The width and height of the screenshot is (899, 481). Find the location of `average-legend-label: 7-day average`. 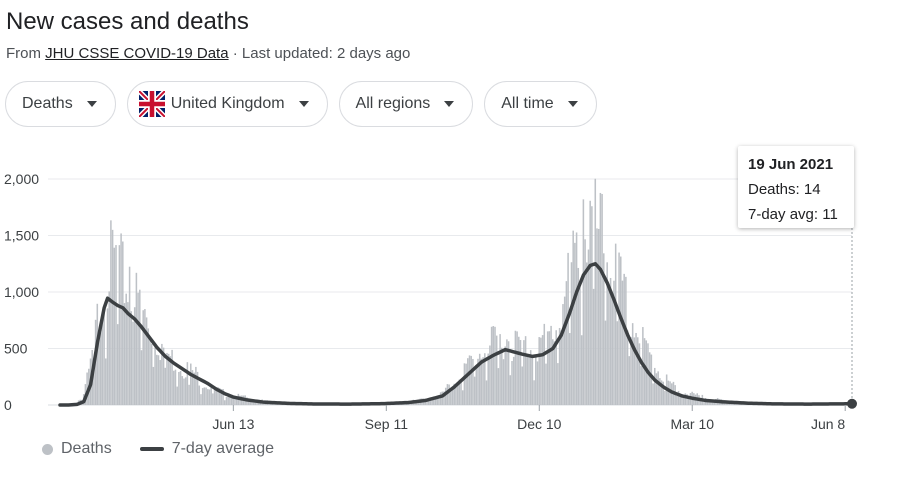

average-legend-label: 7-day average is located at coordinates (222, 448).